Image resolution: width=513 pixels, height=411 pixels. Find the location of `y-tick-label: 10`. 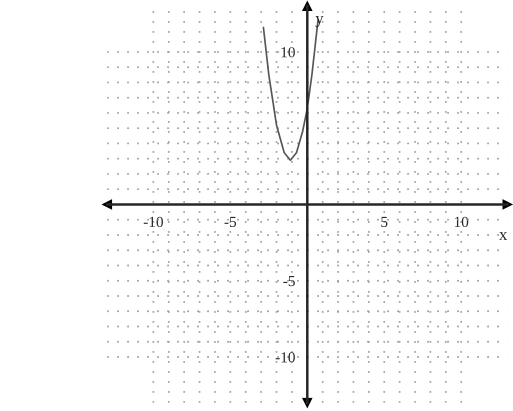

y-tick-label: 10 is located at coordinates (288, 52).